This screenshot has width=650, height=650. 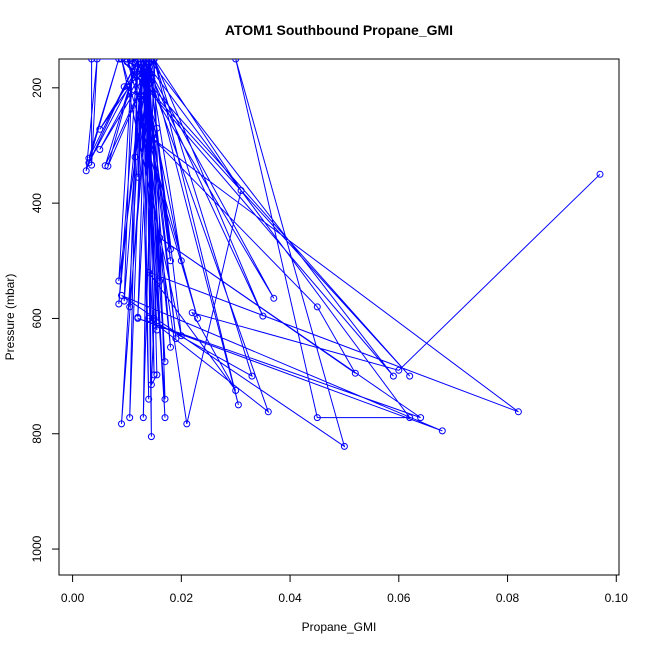 What do you see at coordinates (37, 87) in the screenshot?
I see `y-tick-label: 200` at bounding box center [37, 87].